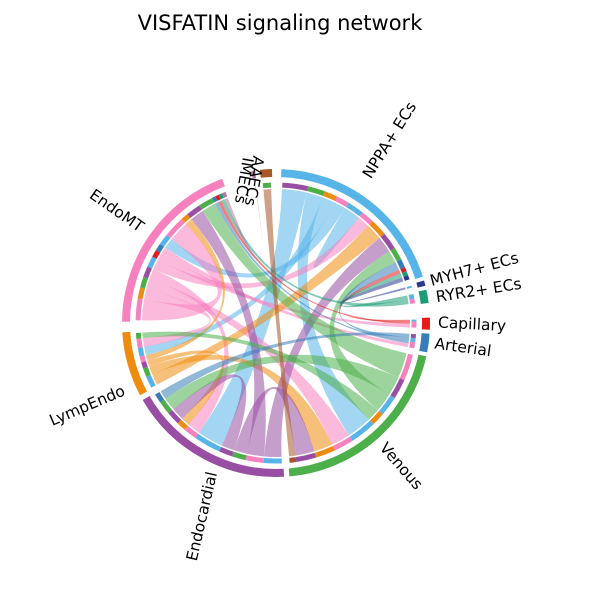 This screenshot has height=614, width=593. What do you see at coordinates (281, 23) in the screenshot?
I see `diagram-title: VISFATIN signaling network` at bounding box center [281, 23].